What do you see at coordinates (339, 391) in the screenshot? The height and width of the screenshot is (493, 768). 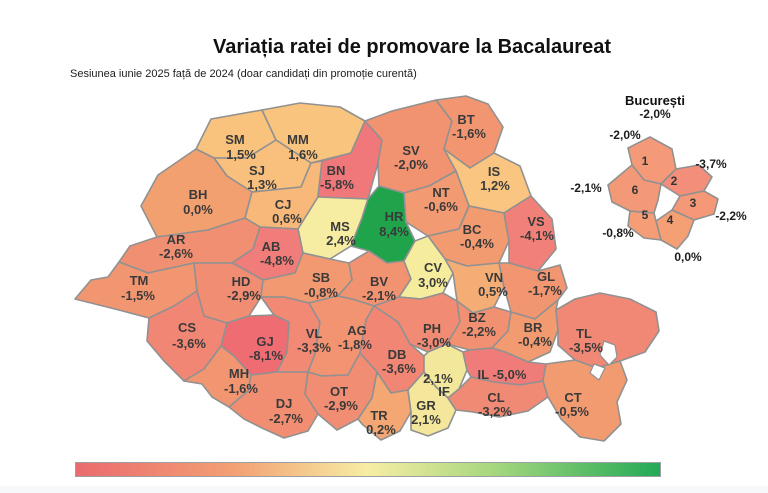 I see `county-OT-code-label: OT` at bounding box center [339, 391].